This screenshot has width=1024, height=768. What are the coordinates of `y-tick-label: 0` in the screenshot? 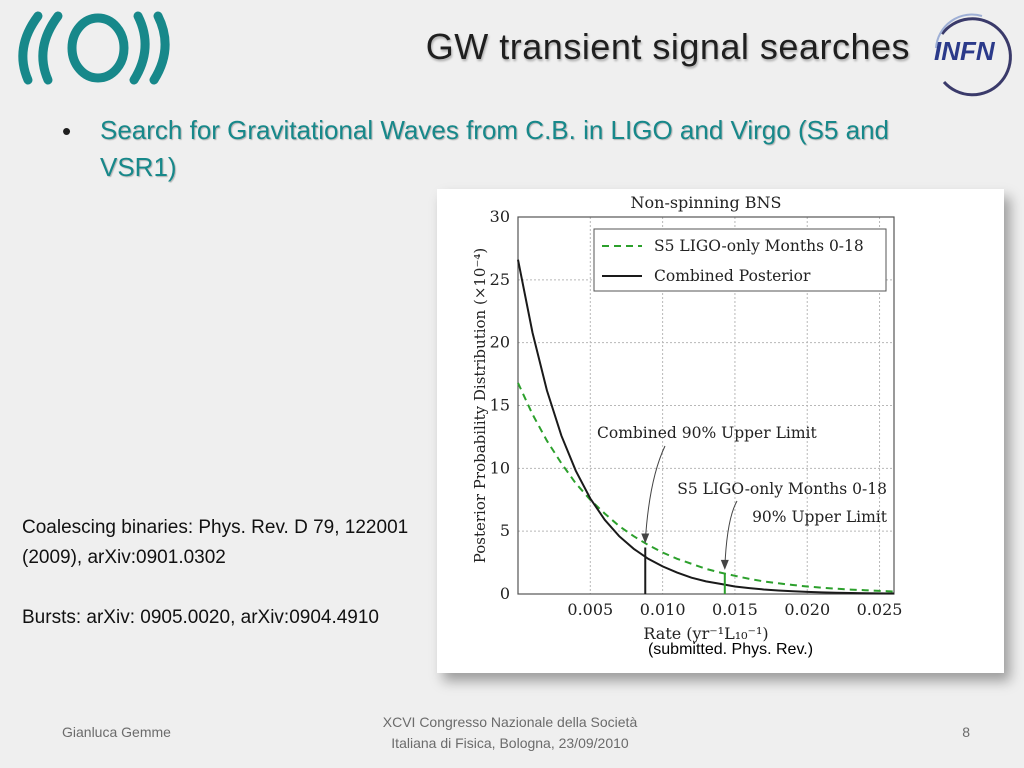 It's located at (505, 593).